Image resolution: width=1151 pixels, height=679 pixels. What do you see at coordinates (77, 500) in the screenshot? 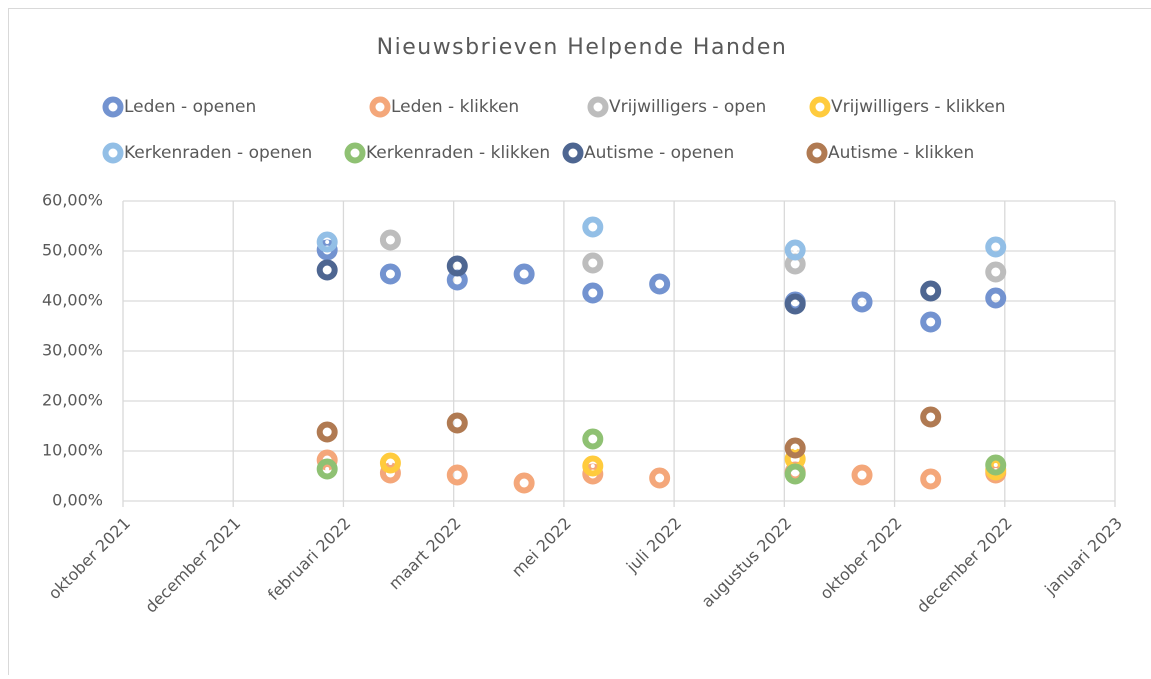
I see `y-tick-label: 0,00%` at bounding box center [77, 500].